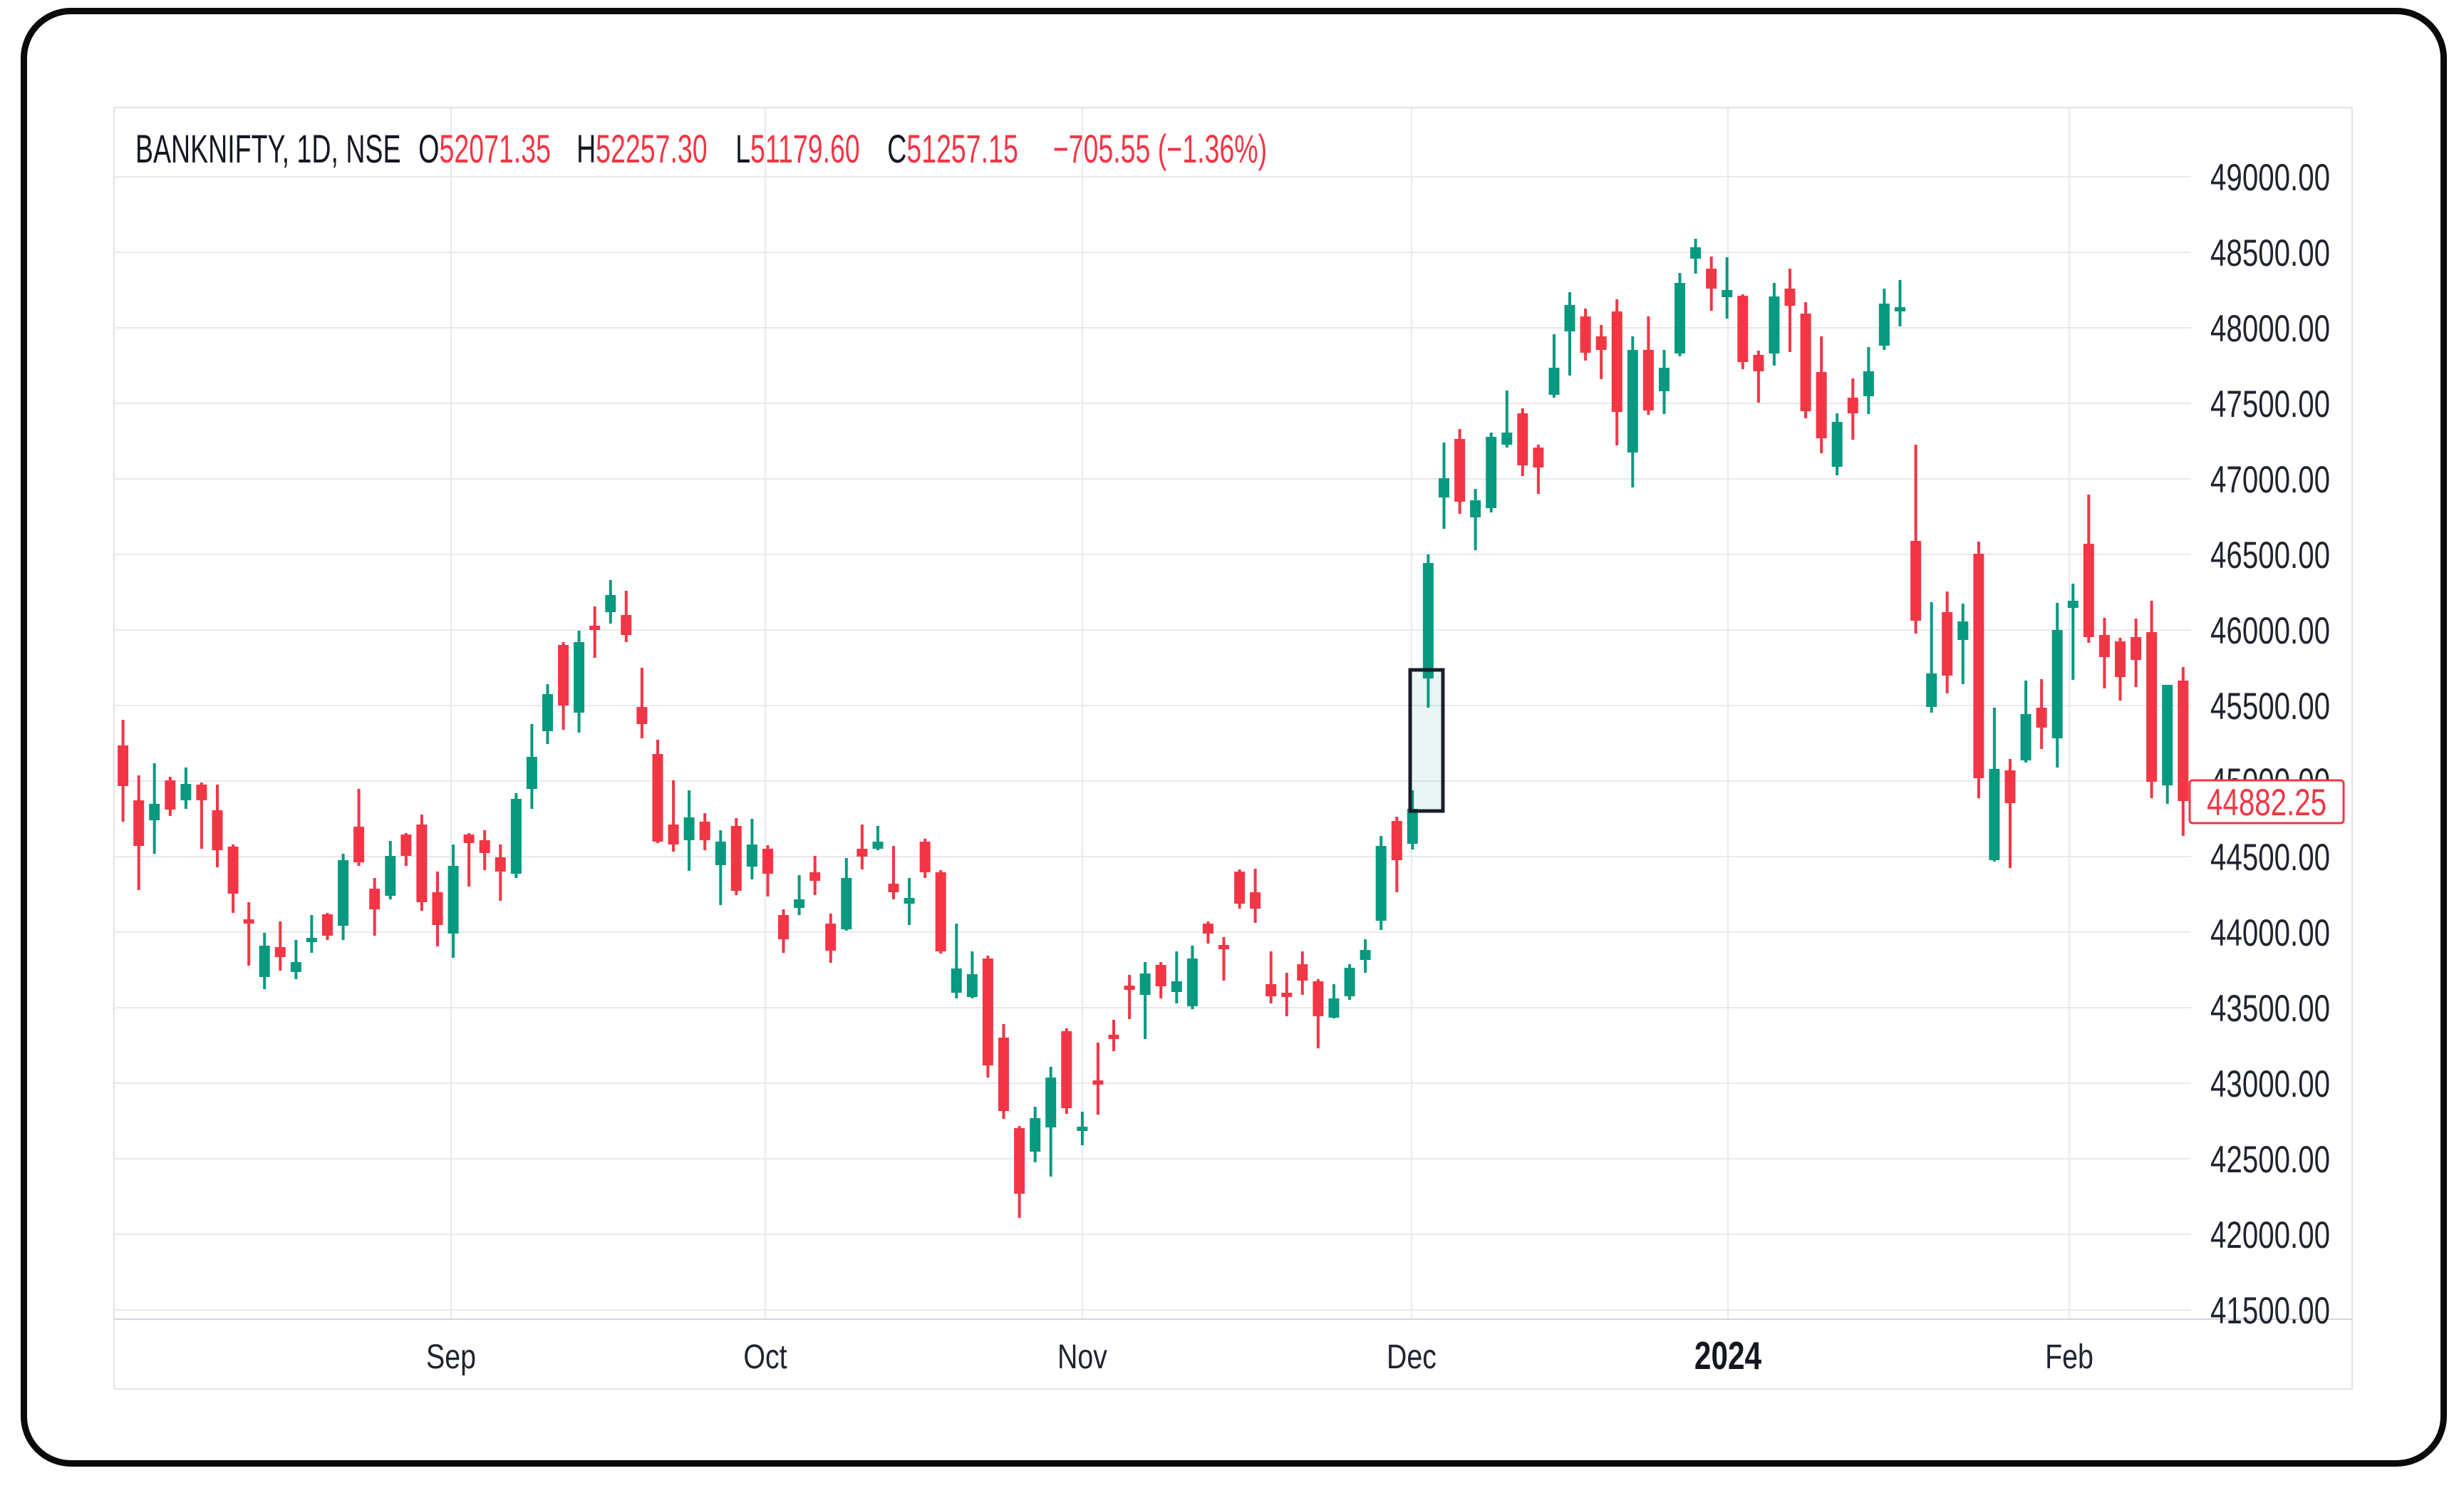 This screenshot has height=1493, width=2464. I want to click on svg-text: 45500.00, so click(2270, 706).